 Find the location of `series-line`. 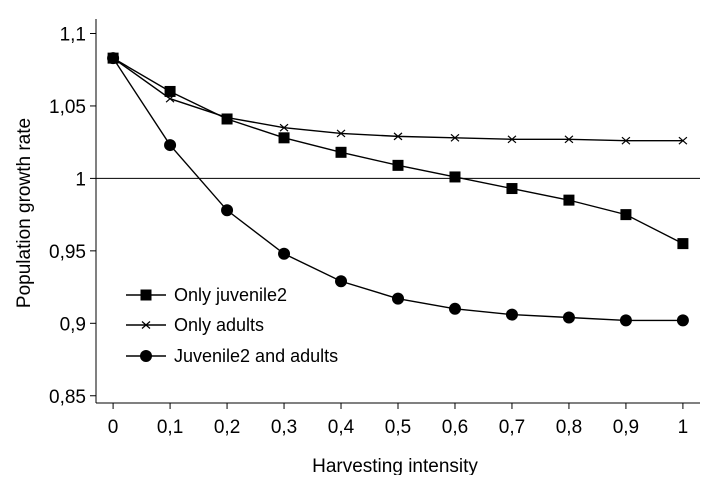

series-line is located at coordinates (397, 99).